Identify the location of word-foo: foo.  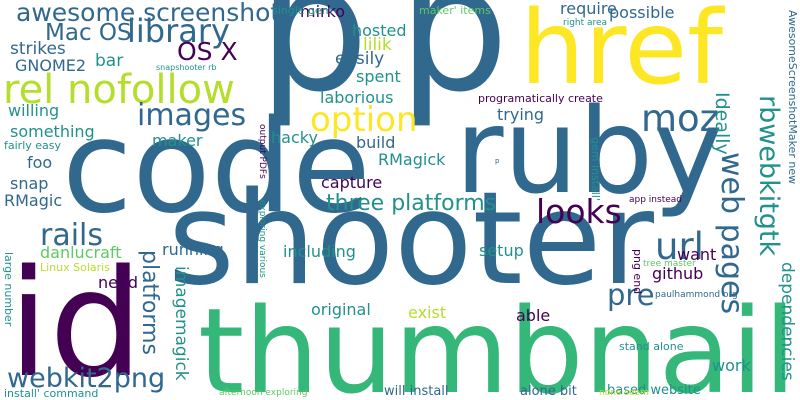
(40, 162).